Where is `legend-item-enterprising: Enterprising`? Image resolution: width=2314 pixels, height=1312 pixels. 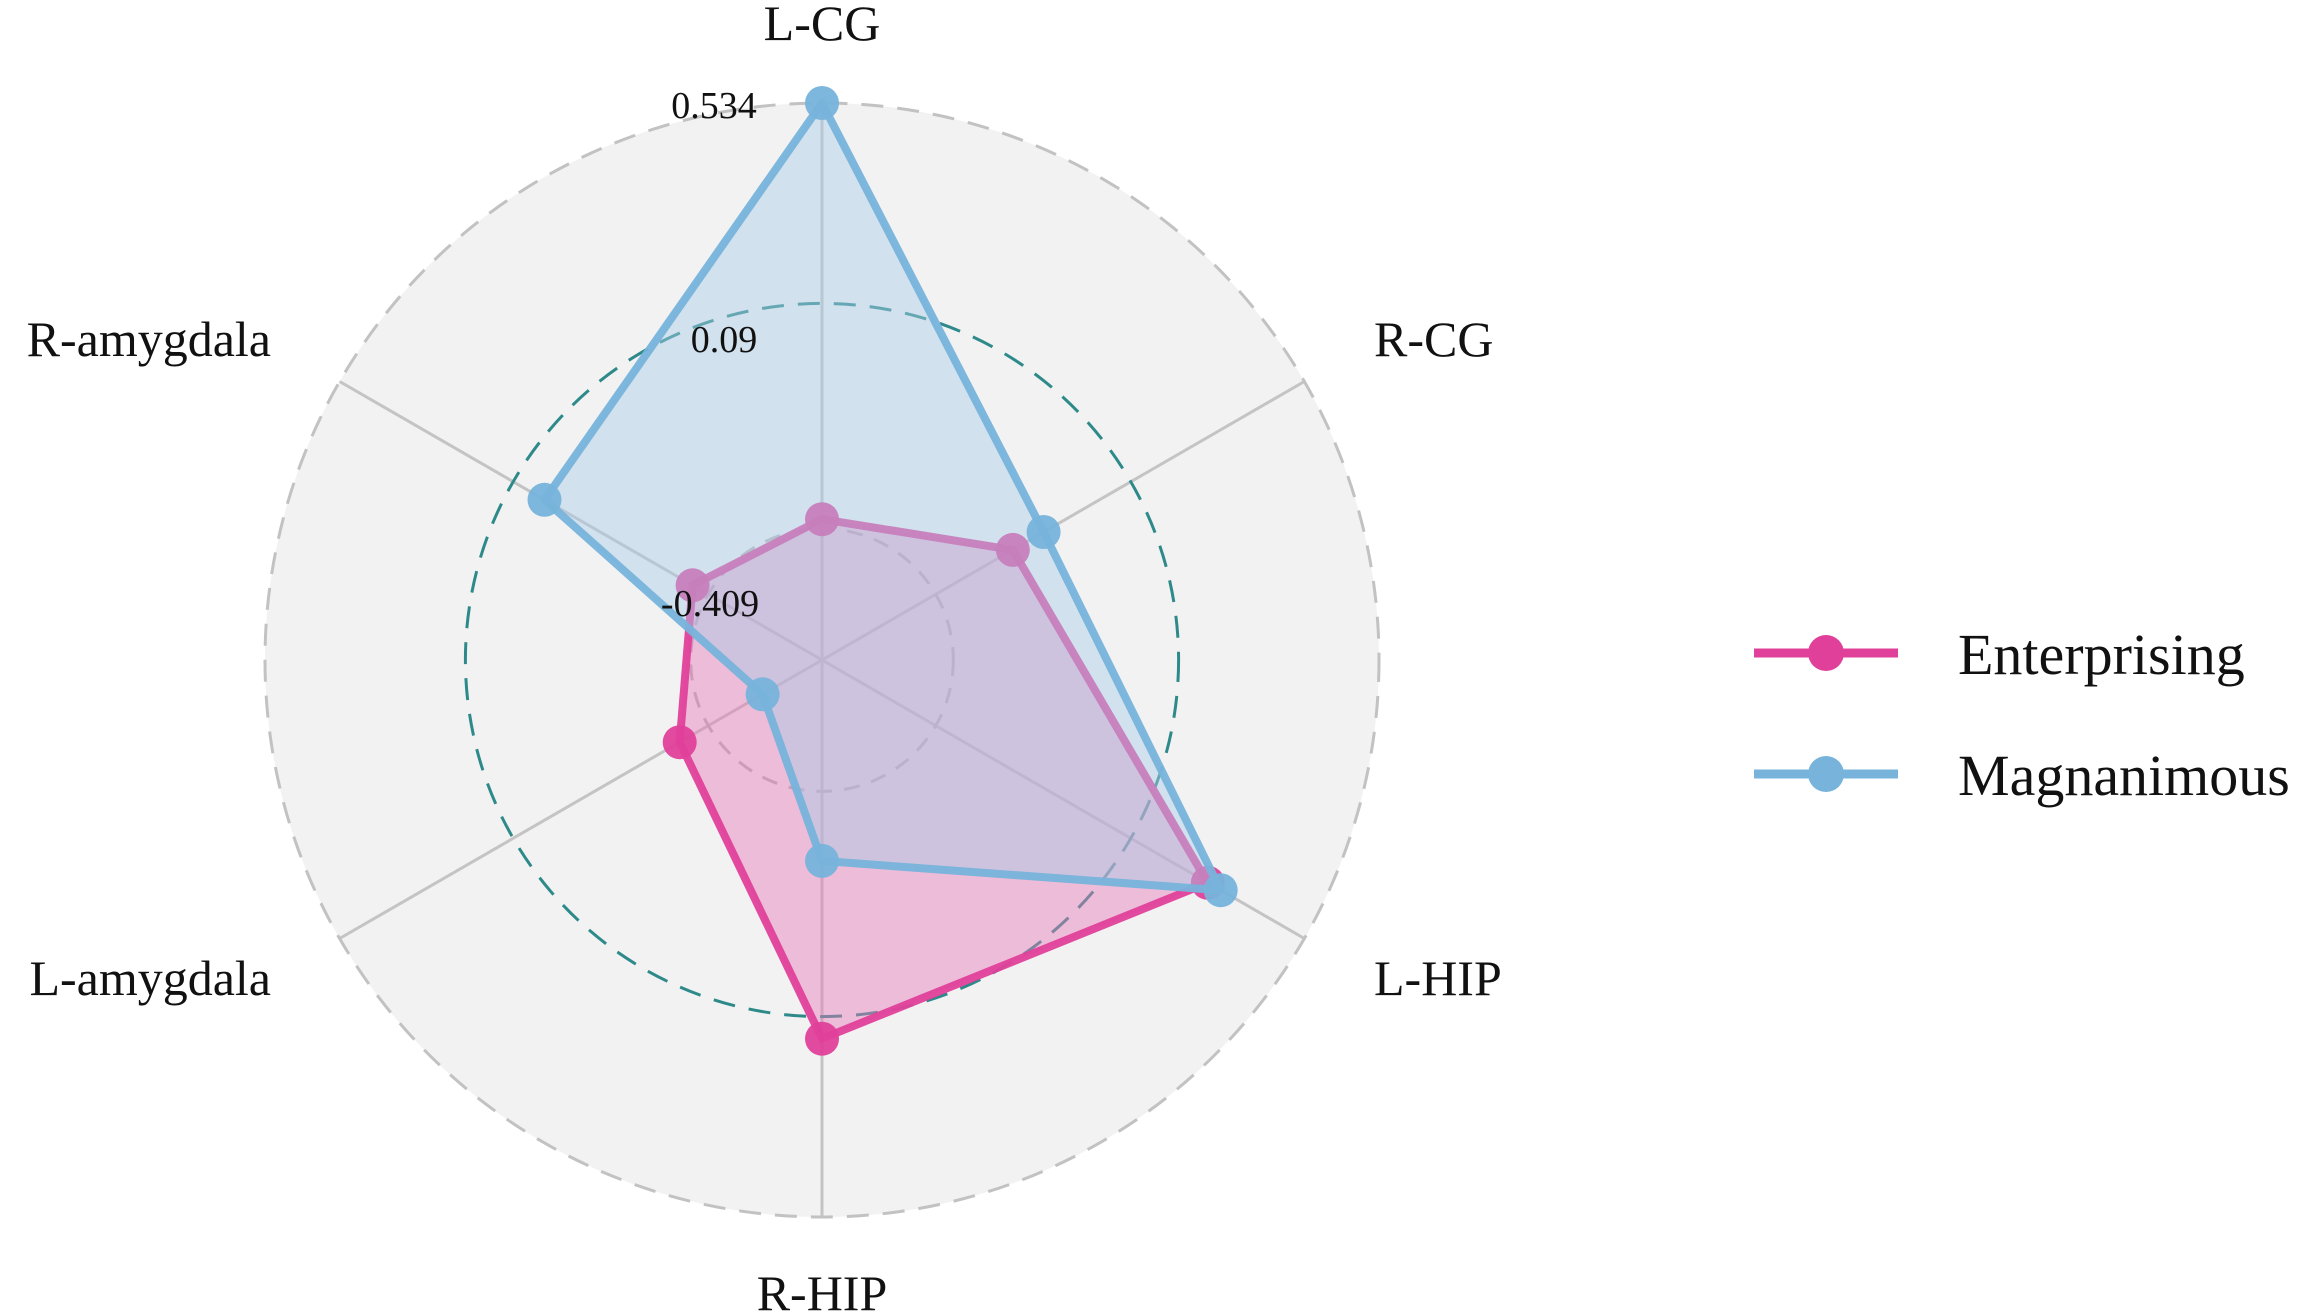 legend-item-enterprising: Enterprising is located at coordinates (1999, 654).